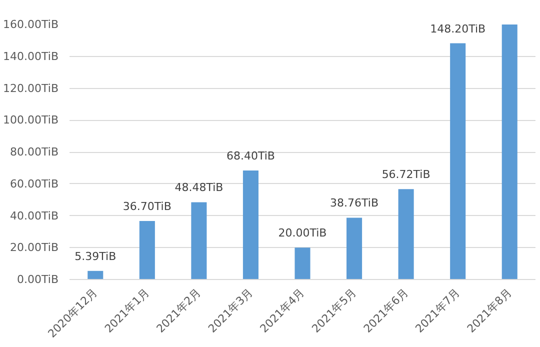  I want to click on data-label: 38.76TiB, so click(354, 203).